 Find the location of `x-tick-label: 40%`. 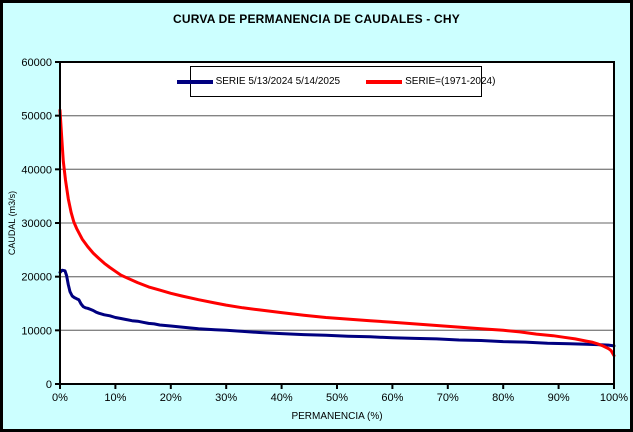

x-tick-label: 40% is located at coordinates (282, 398).